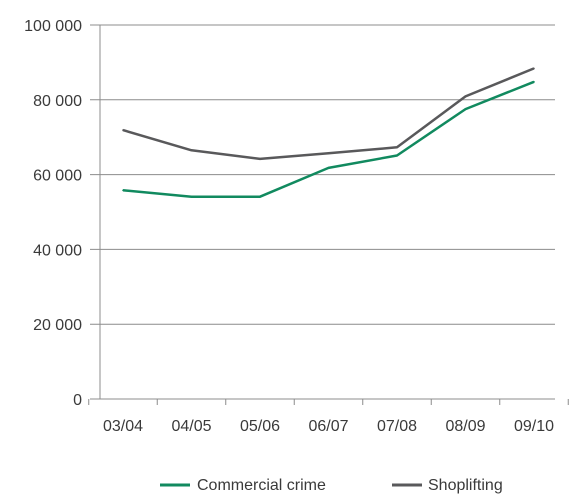 This screenshot has width=570, height=501. What do you see at coordinates (123, 426) in the screenshot?
I see `x-tick-label: 03/04` at bounding box center [123, 426].